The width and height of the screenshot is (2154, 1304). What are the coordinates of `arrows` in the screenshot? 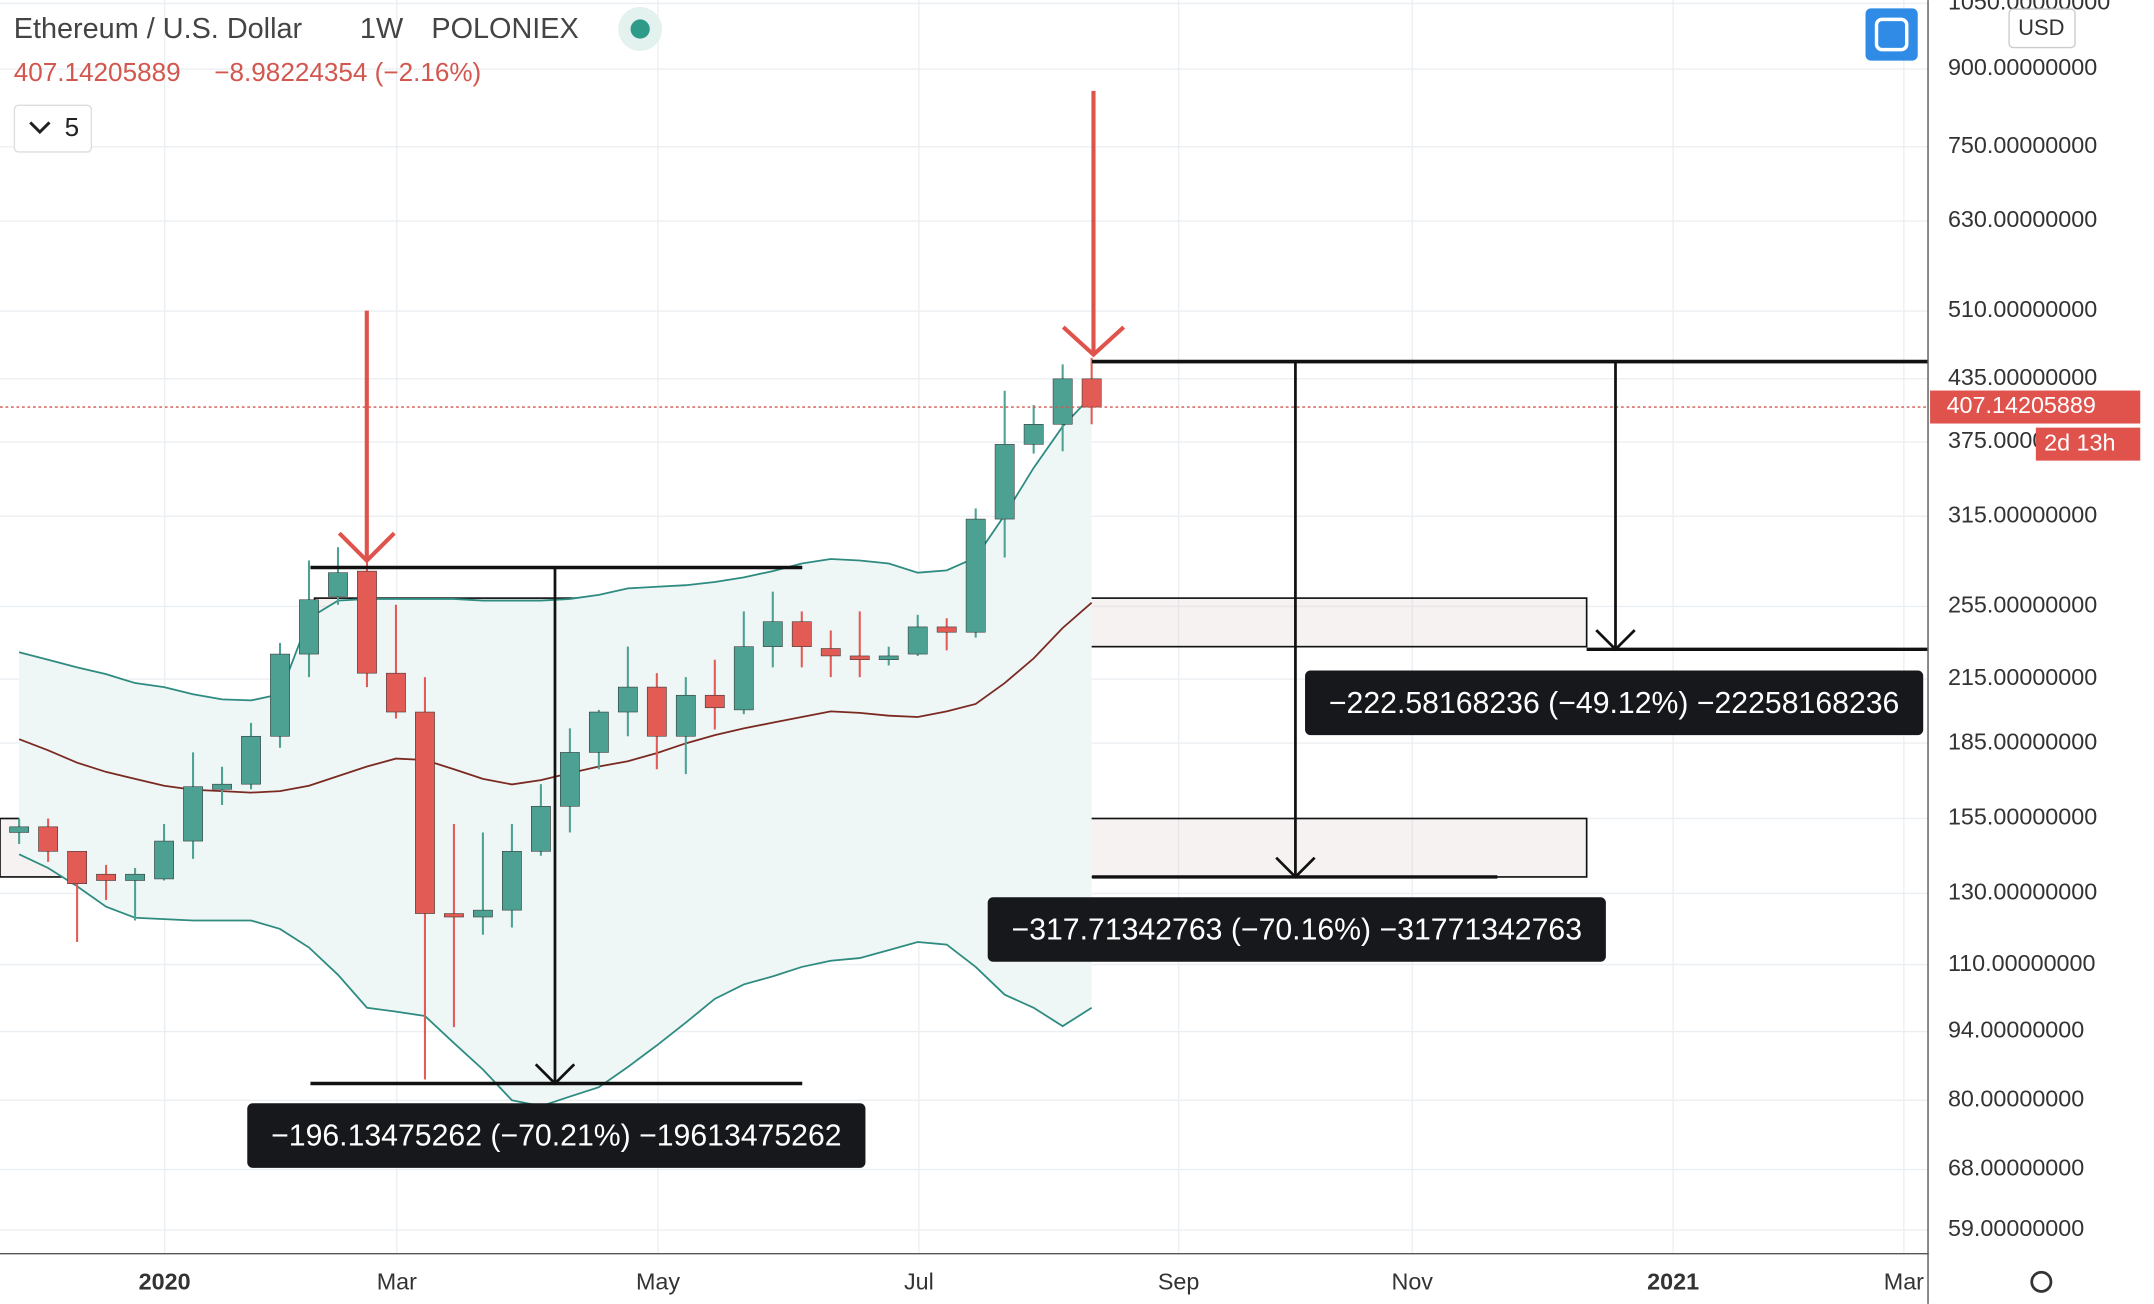 It's located at (731, 327).